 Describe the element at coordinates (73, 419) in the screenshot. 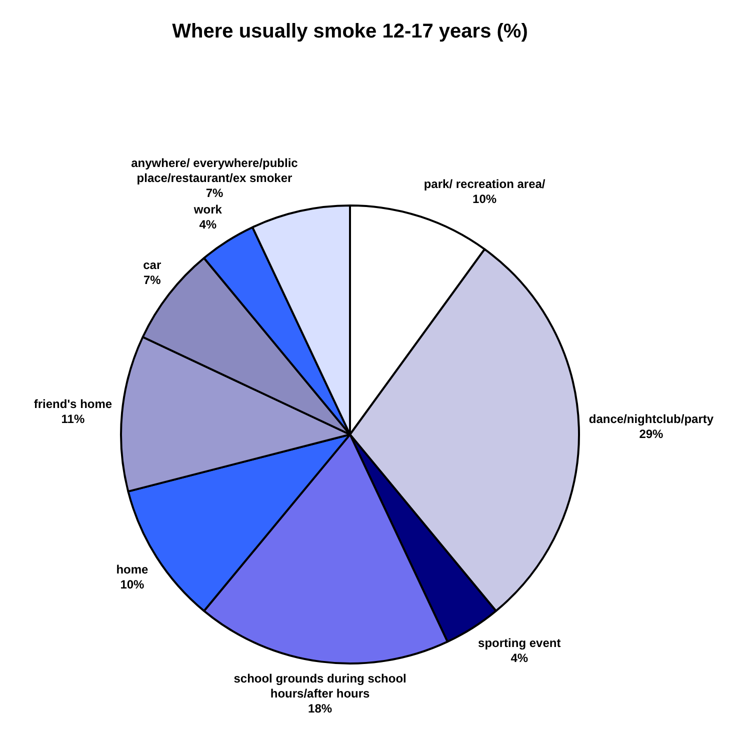

I see `data-label: 11%` at that location.